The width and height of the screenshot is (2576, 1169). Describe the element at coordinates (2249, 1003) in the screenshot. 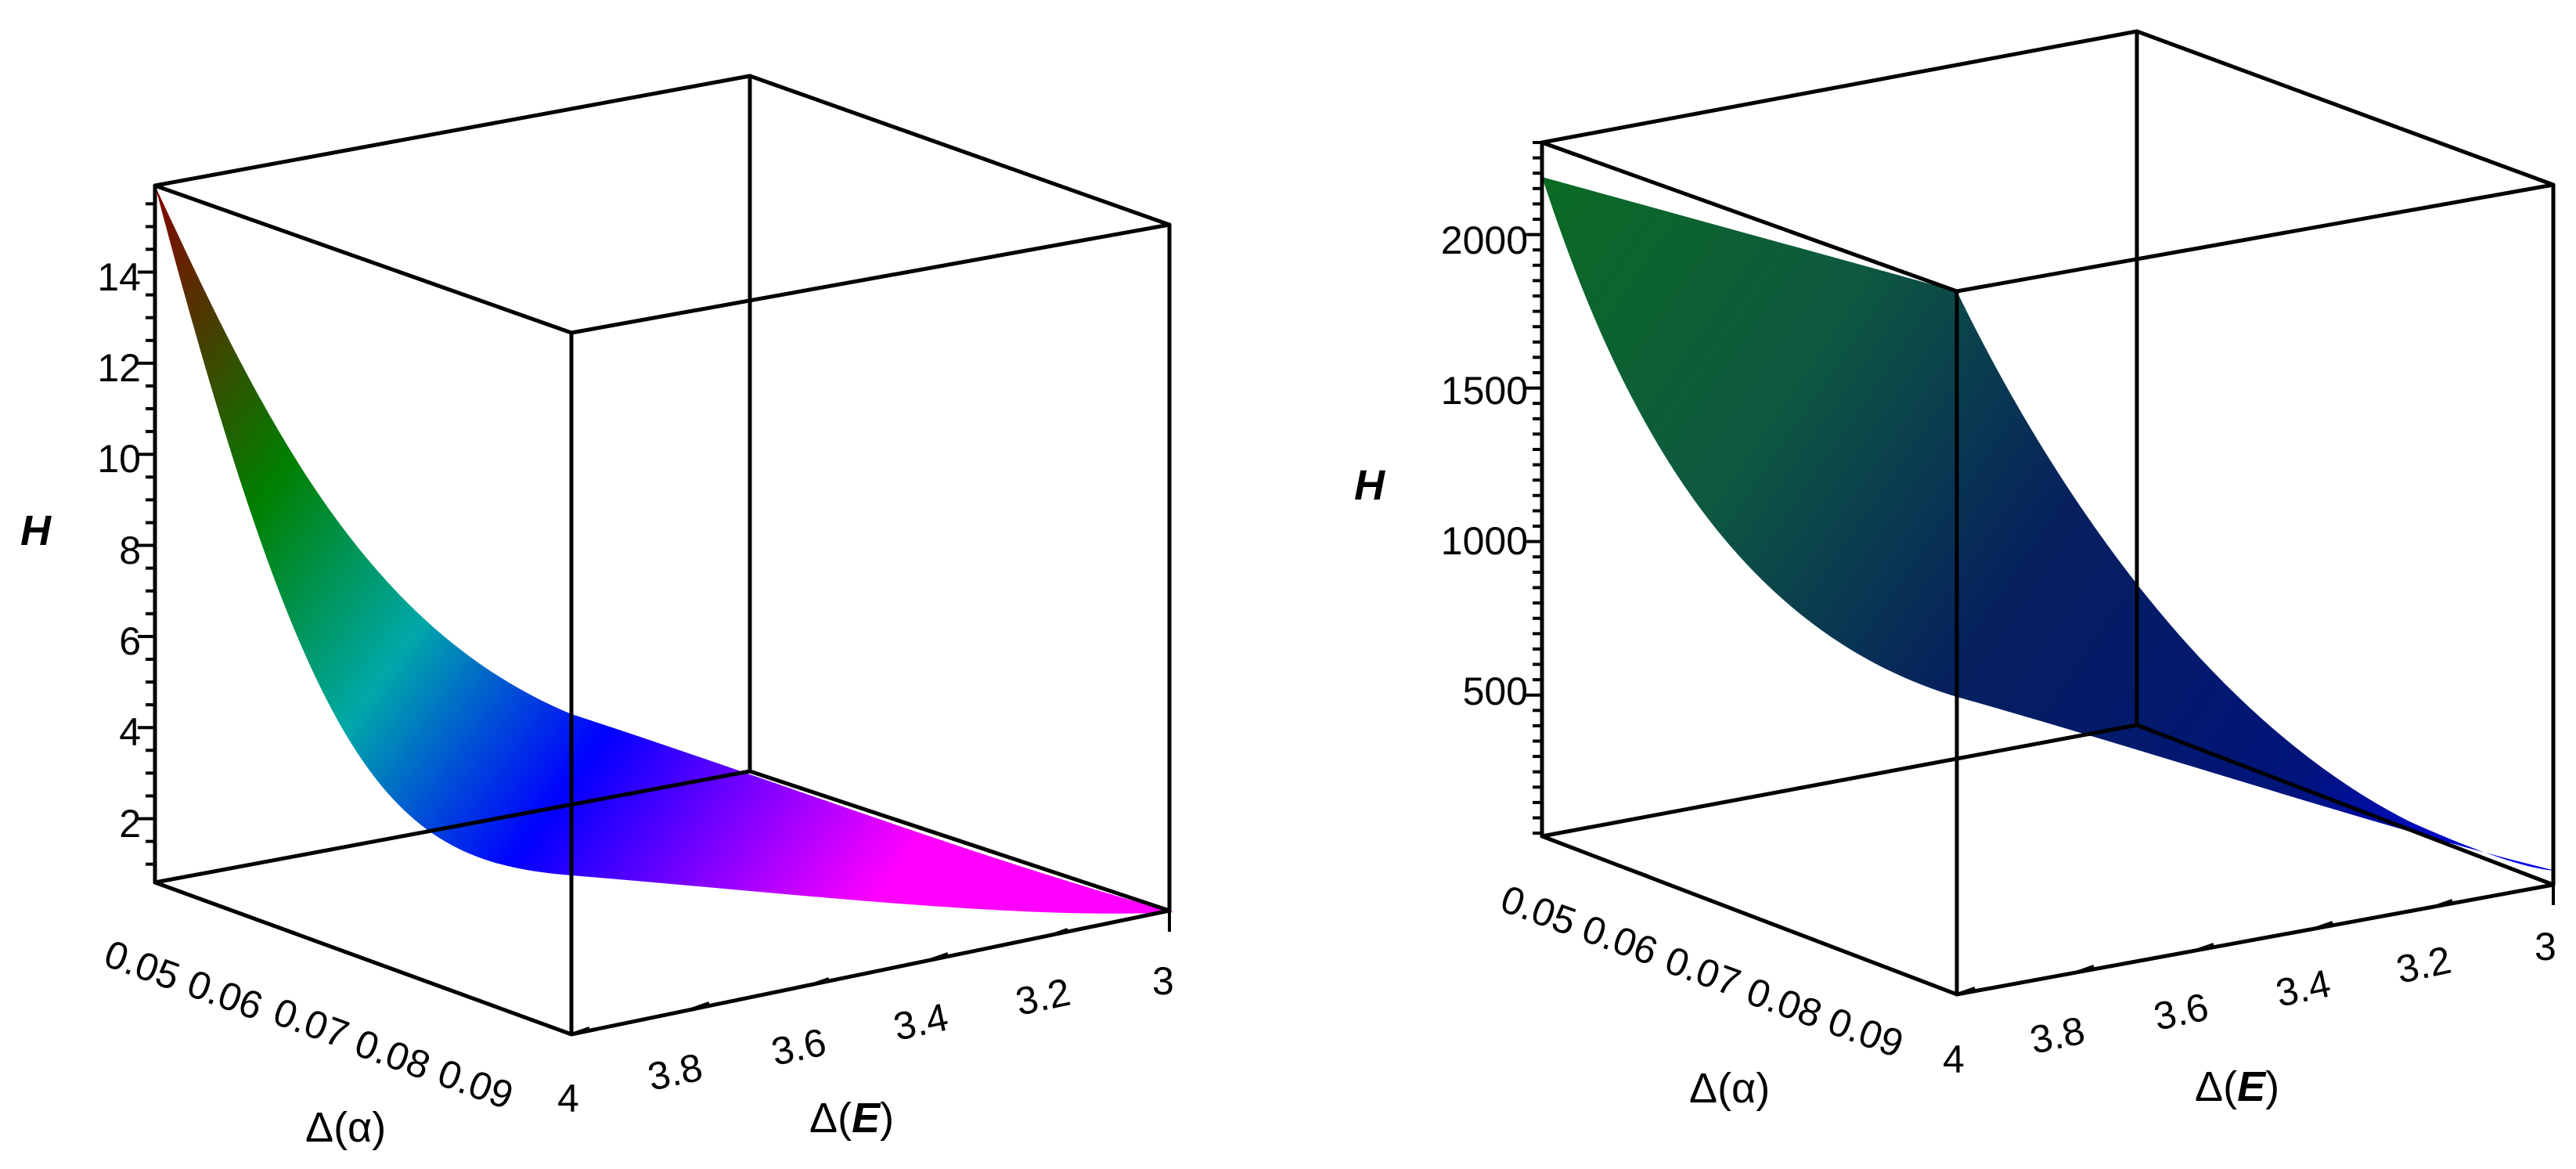

I see `y-tick-labels-right: 4 3.8 3.6 3.4 3.2 3` at that location.